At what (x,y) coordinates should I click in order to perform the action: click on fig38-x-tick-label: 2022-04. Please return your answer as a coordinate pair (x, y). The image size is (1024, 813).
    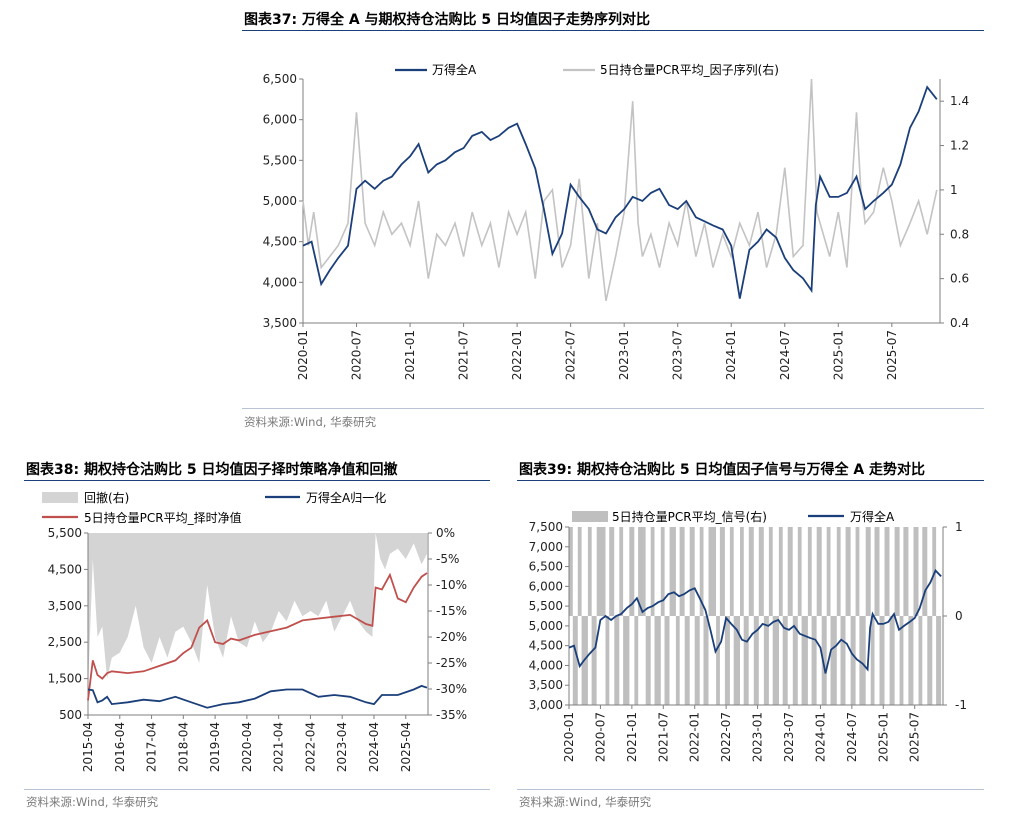
    Looking at the image, I should click on (310, 747).